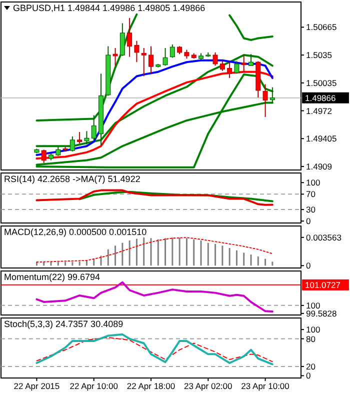 This screenshot has width=350, height=400. I want to click on y-tick-label: 80, so click(311, 339).